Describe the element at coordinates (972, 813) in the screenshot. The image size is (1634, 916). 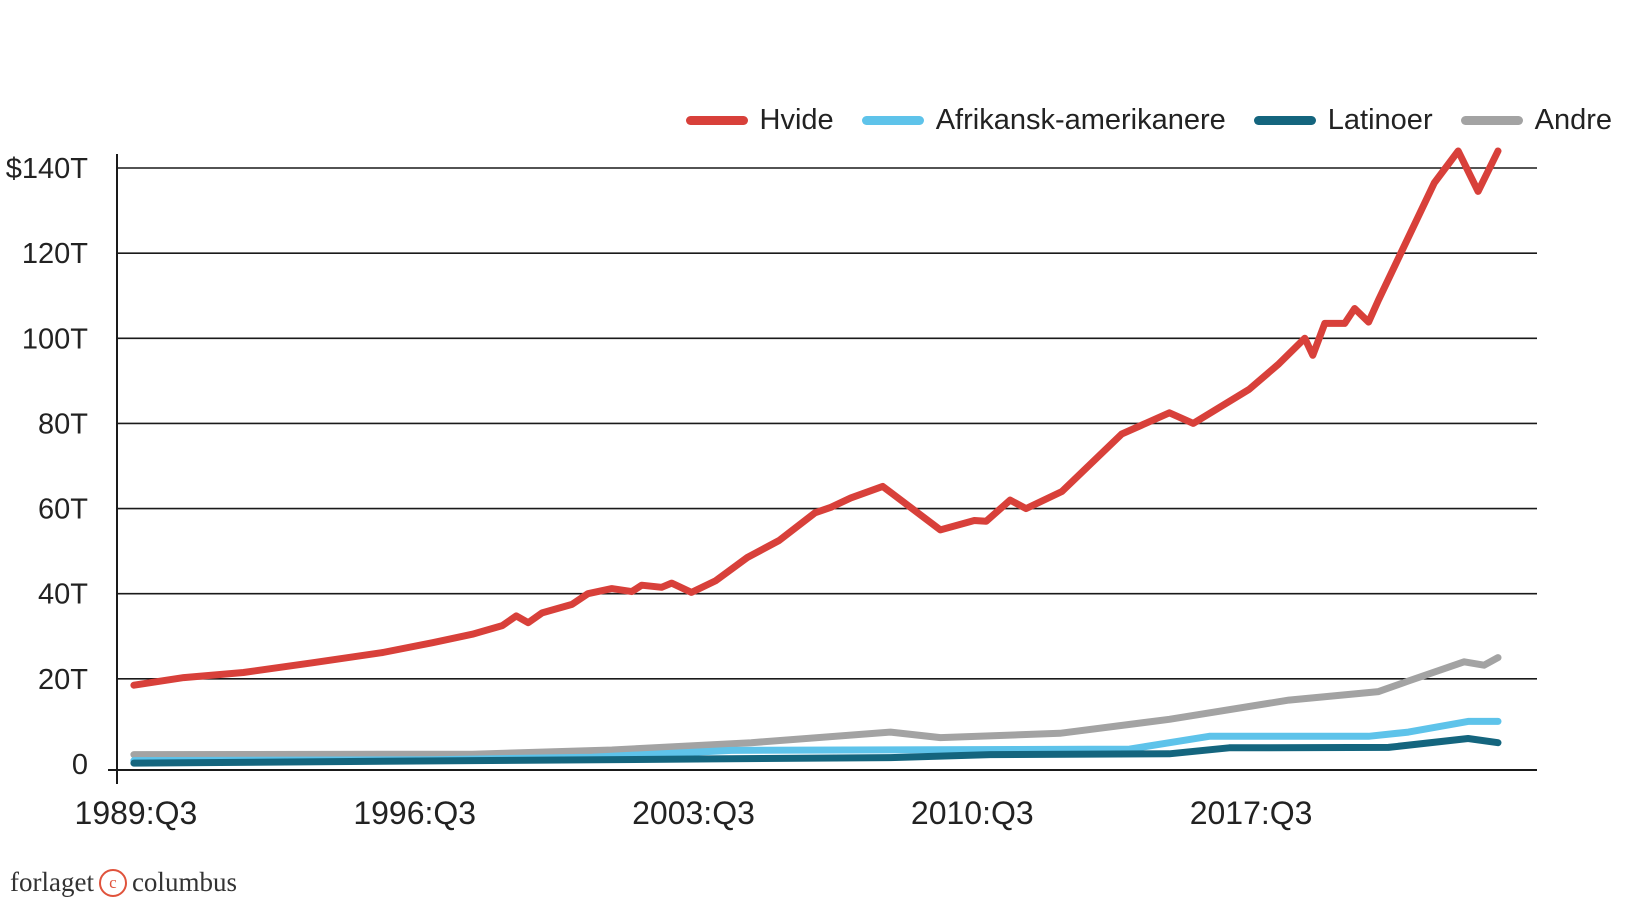
I see `x-tick-label-2010-q3: 2010:Q3` at that location.